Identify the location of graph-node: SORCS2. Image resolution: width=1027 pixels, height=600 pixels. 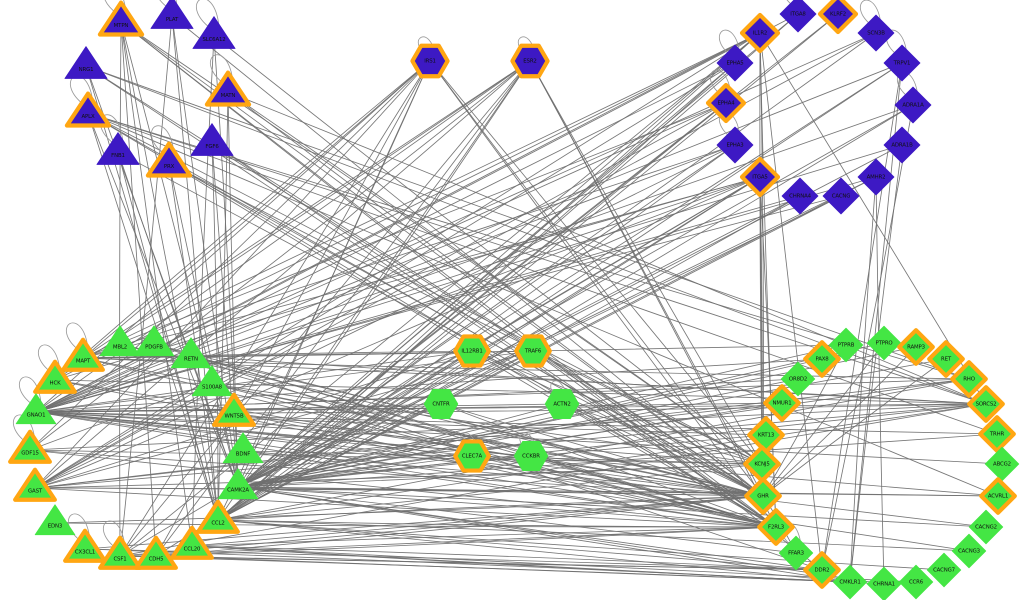
(986, 404).